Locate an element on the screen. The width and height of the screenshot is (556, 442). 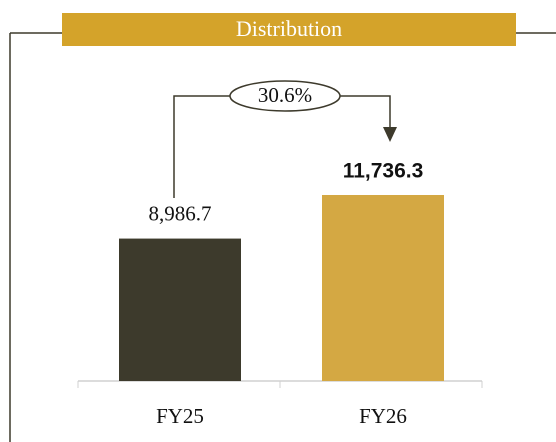
x-tick-label: FY25 is located at coordinates (180, 416).